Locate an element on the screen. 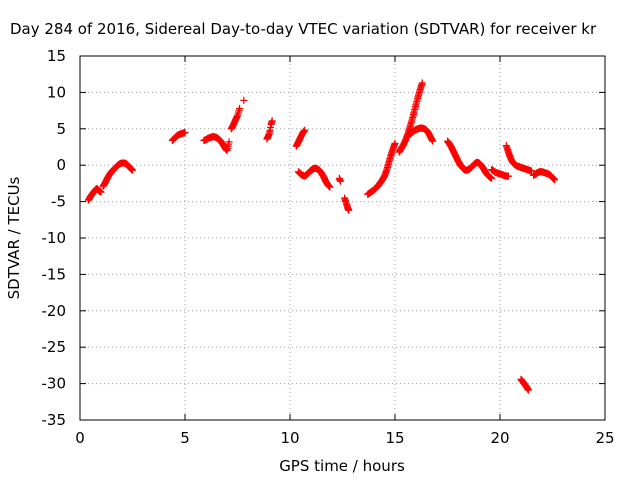  y-tick-label: -15 is located at coordinates (54, 274).